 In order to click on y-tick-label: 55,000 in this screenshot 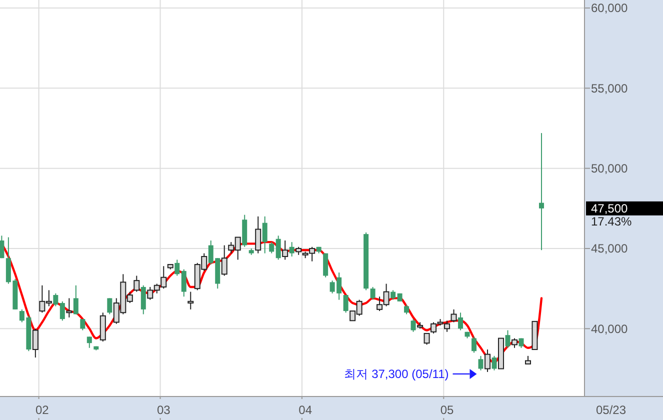, I will do `click(609, 88)`.